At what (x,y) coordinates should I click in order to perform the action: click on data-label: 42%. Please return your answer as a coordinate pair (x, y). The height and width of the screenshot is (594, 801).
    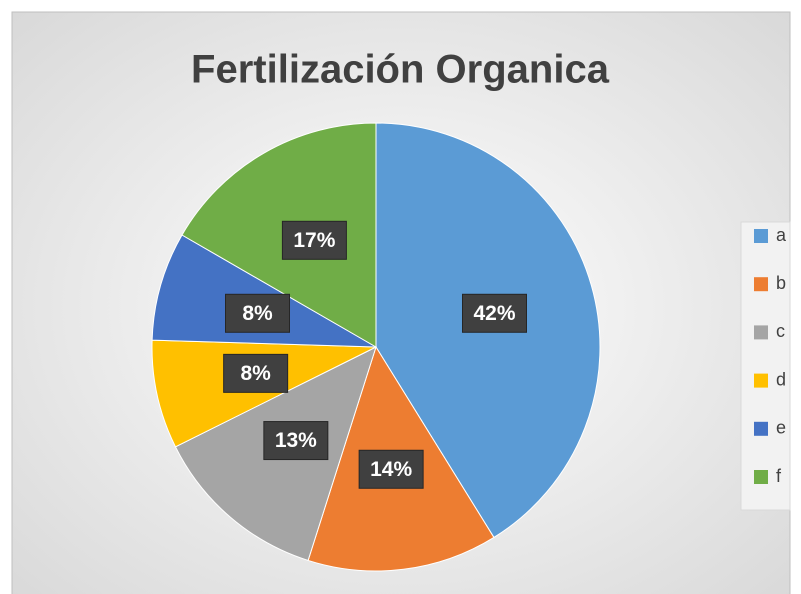
    Looking at the image, I should click on (494, 313).